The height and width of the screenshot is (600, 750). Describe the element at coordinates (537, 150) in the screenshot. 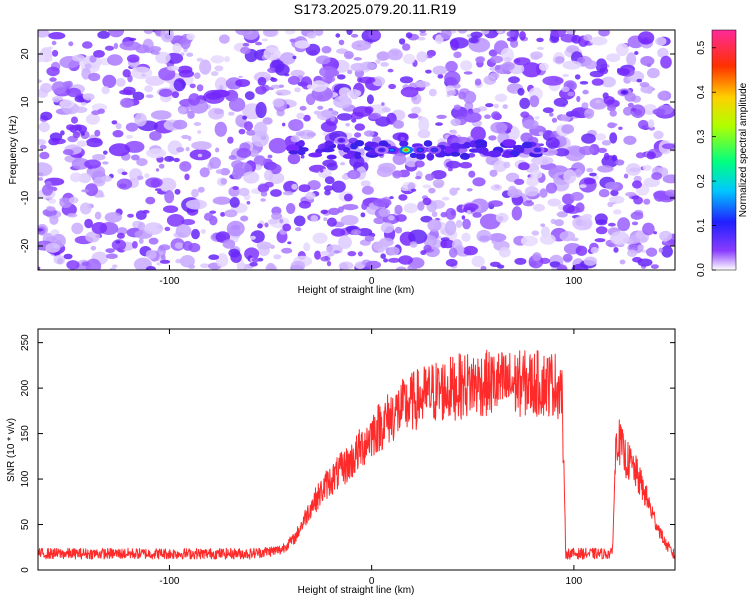

I see `heatmap-feature-core` at that location.